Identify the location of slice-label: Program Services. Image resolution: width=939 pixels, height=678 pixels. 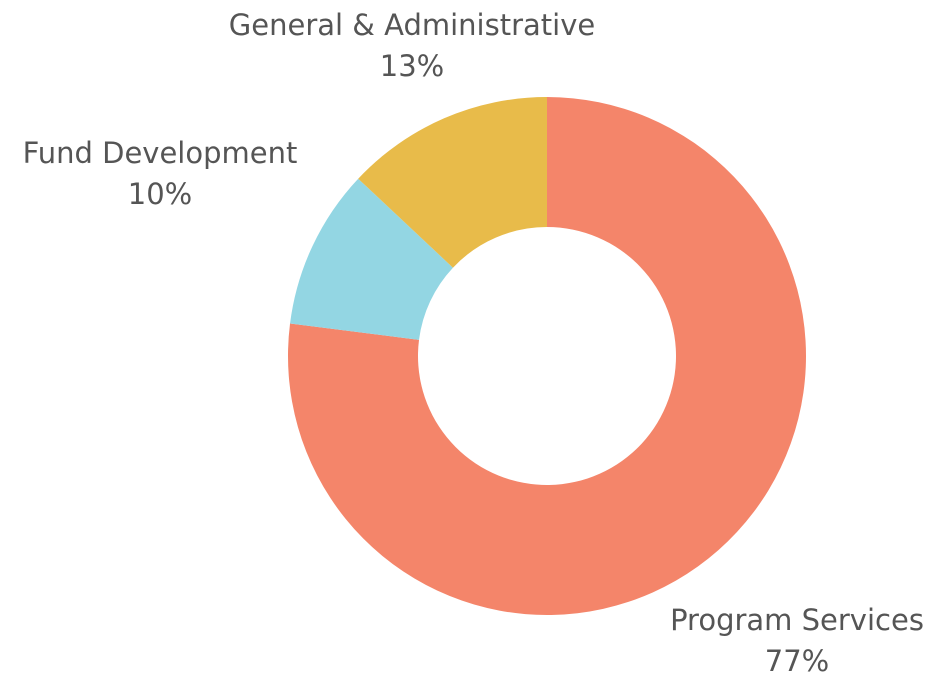
(797, 620).